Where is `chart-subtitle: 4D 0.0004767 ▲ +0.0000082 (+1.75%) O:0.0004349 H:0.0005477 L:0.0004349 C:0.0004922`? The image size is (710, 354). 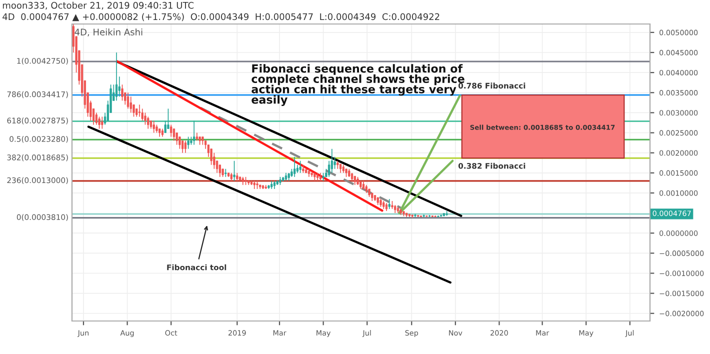
chart-subtitle: 4D 0.0004767 ▲ +0.0000082 (+1.75%) O:0.0004349 H:0.0005477 L:0.0004349 C:0.0004922 is located at coordinates (221, 17).